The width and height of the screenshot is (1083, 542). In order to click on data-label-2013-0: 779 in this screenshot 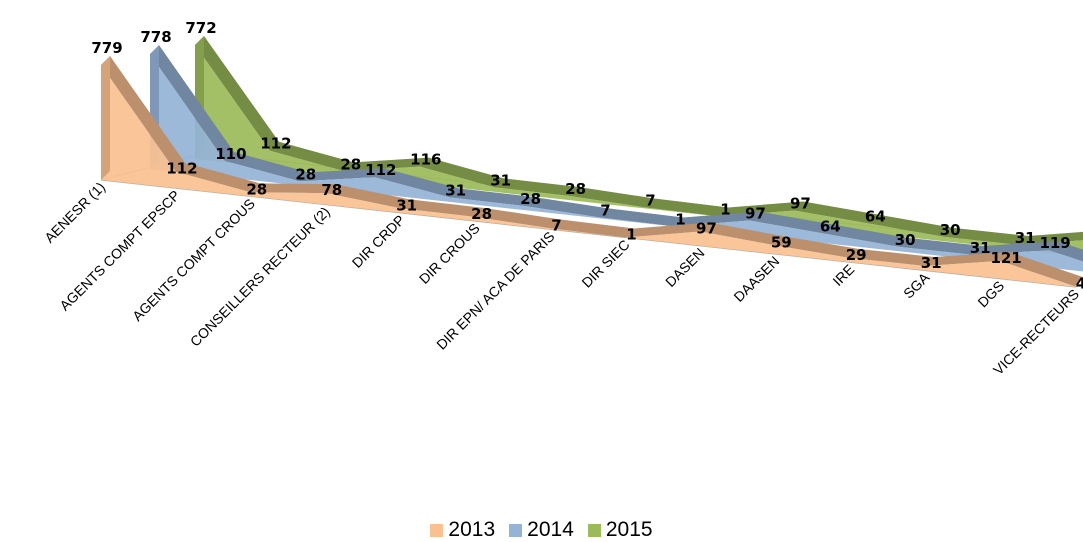, I will do `click(106, 48)`.